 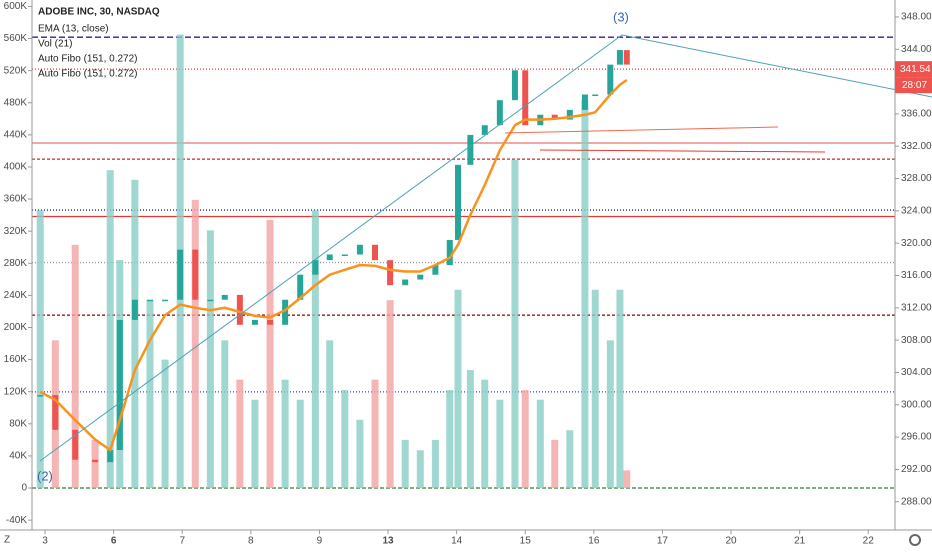 What do you see at coordinates (869, 541) in the screenshot?
I see `x-tick-label: 22` at bounding box center [869, 541].